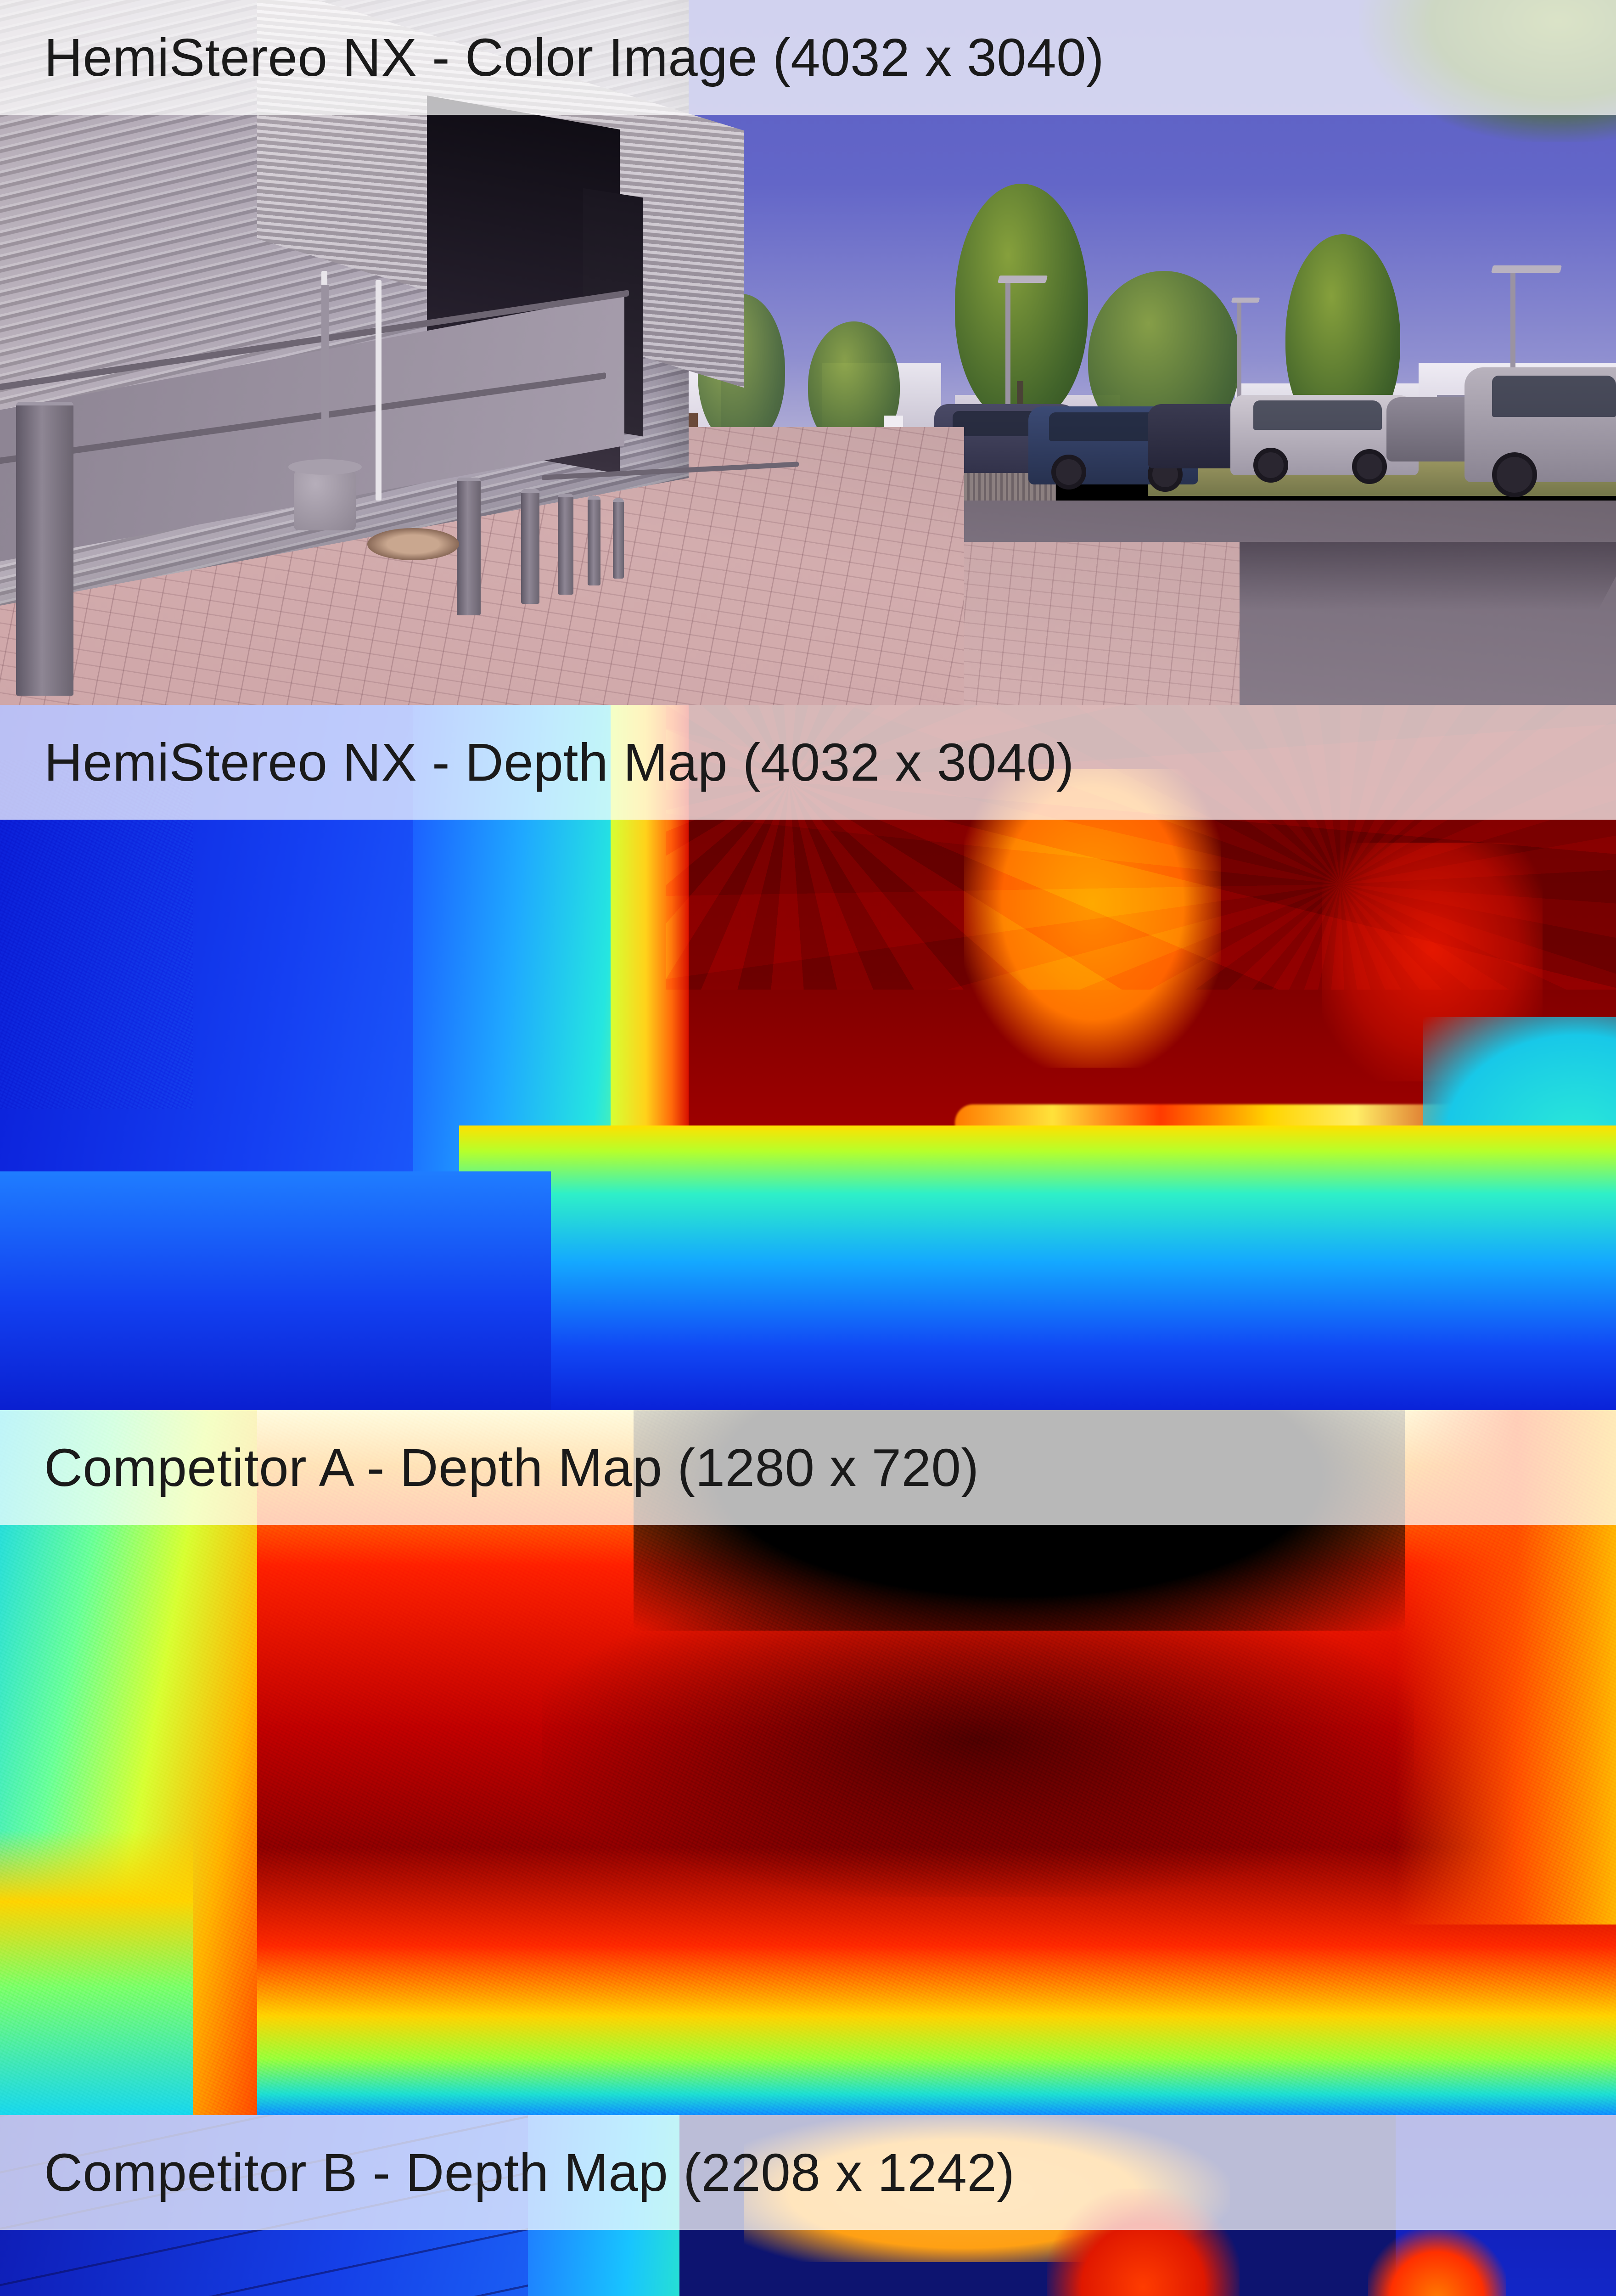 The height and width of the screenshot is (2296, 1616). What do you see at coordinates (1068, 472) in the screenshot?
I see `car-wheel-blue-left` at bounding box center [1068, 472].